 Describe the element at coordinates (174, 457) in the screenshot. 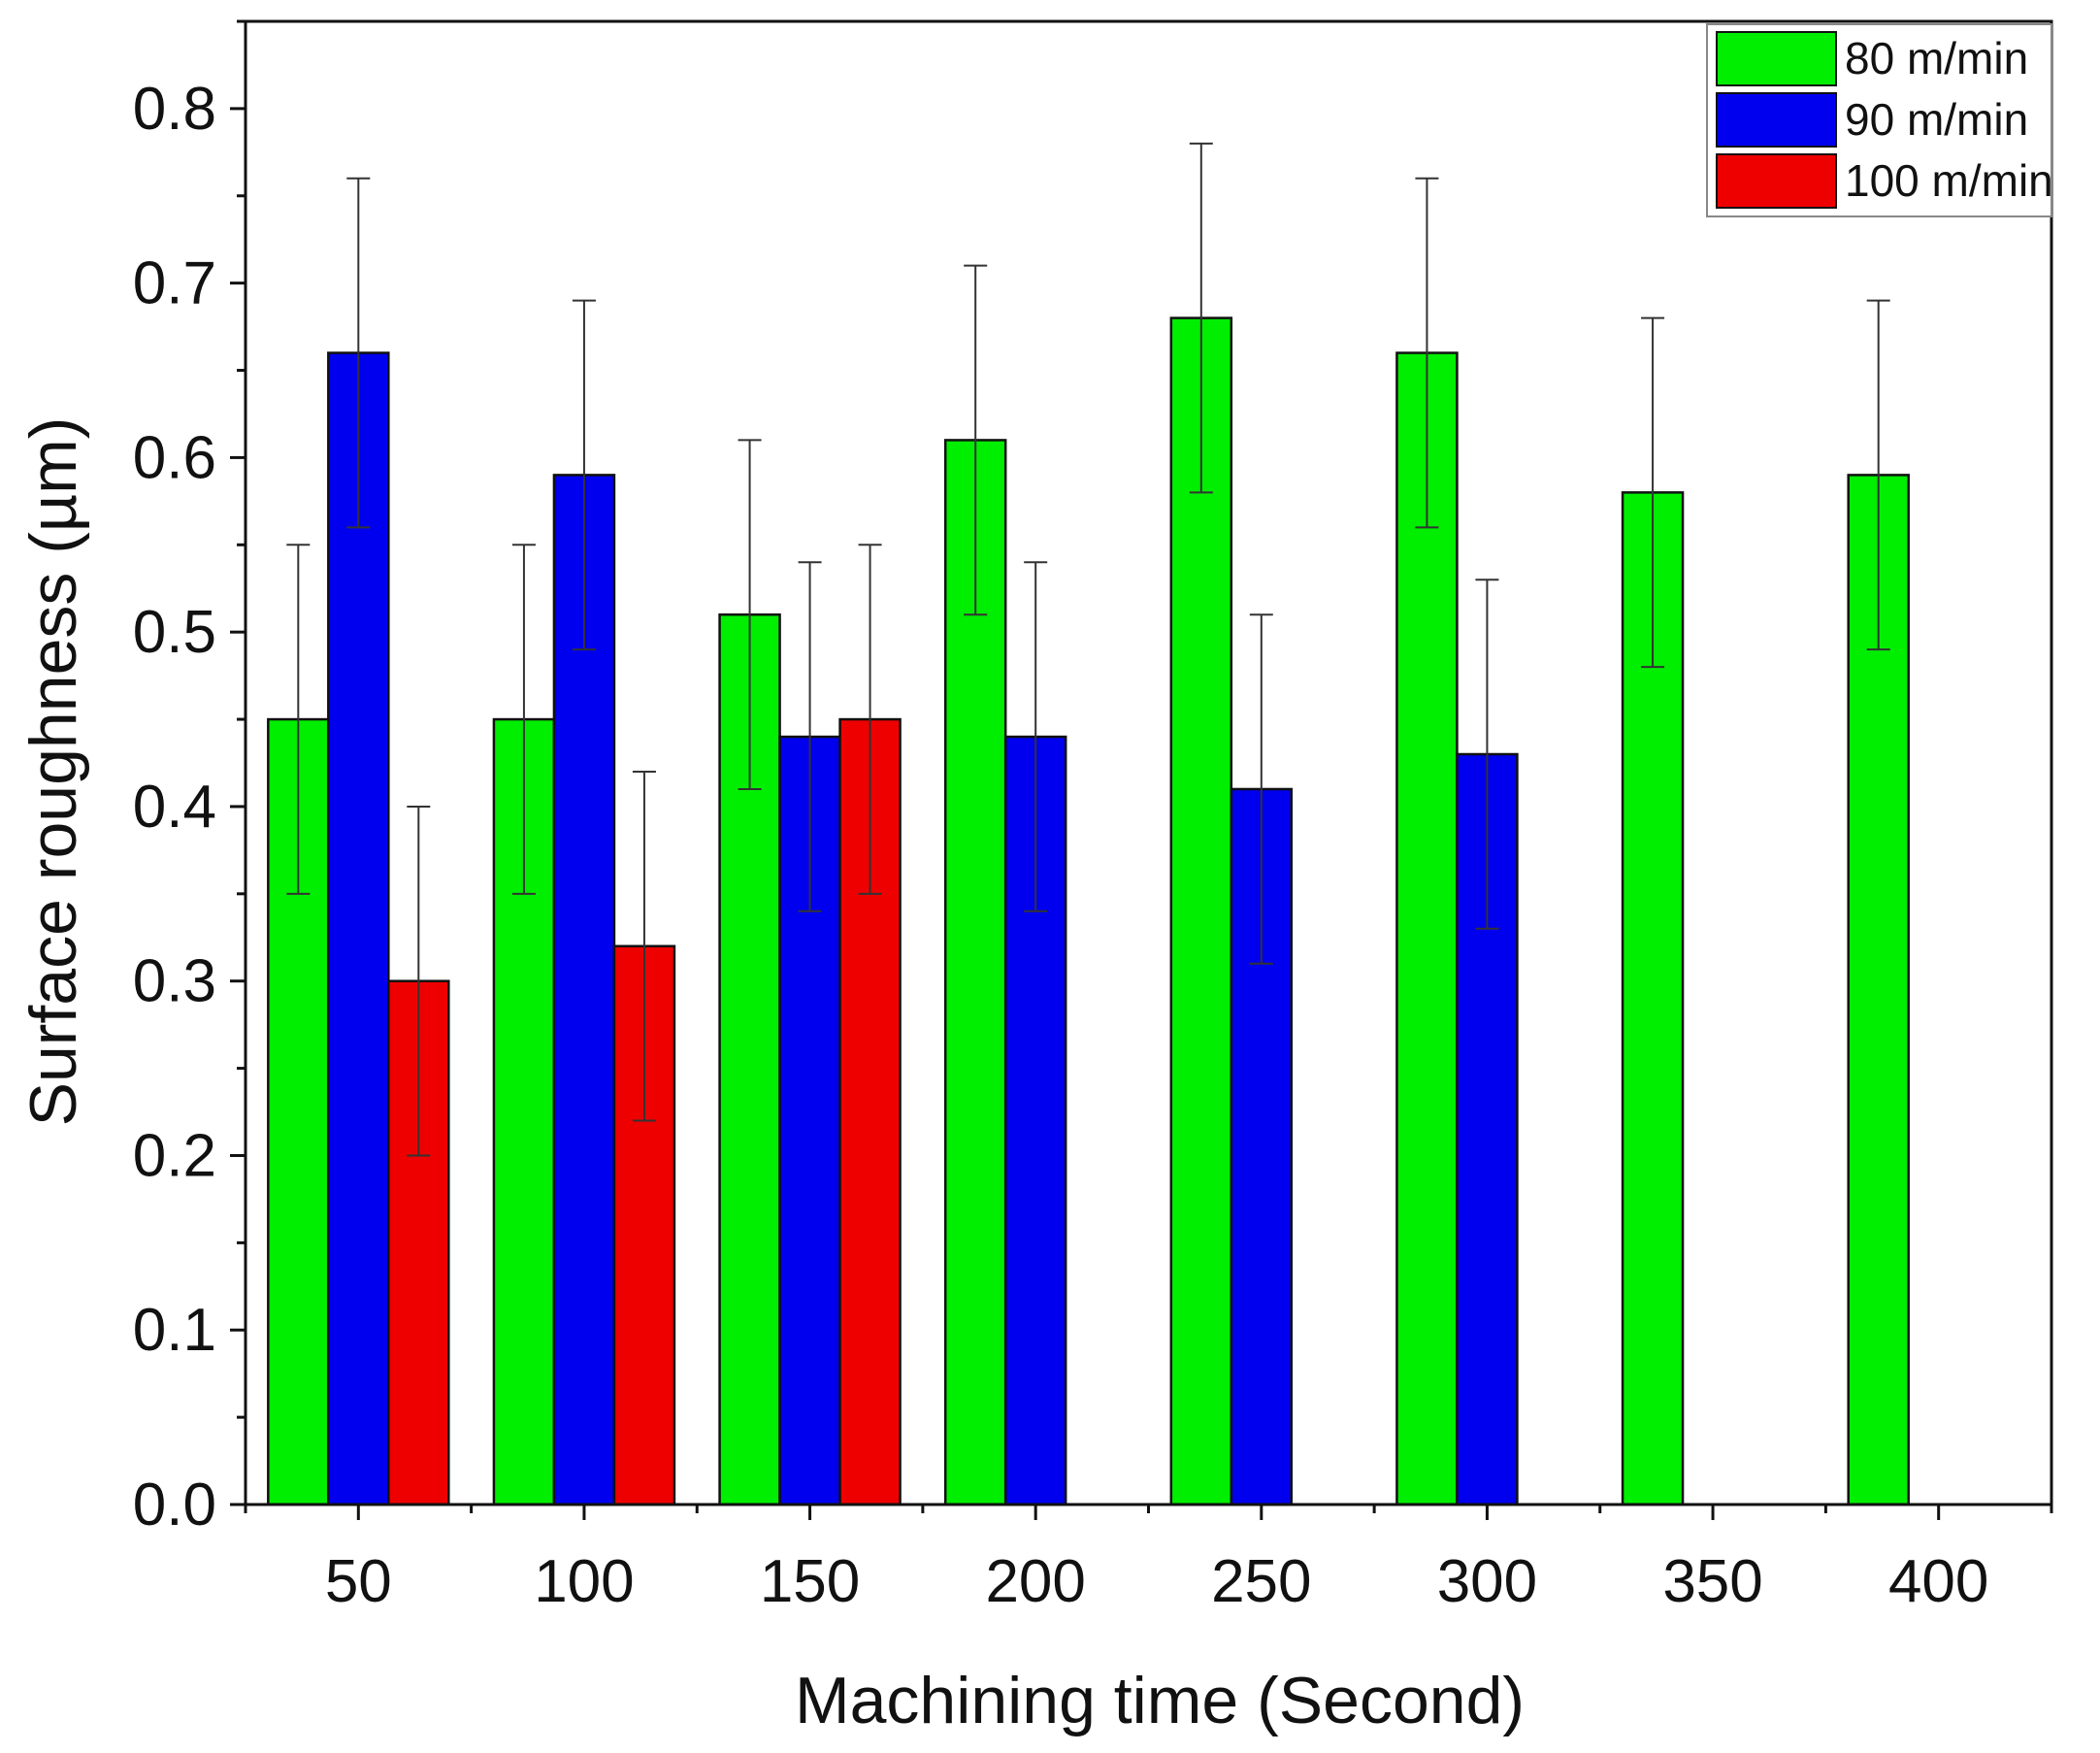

I see `y-tick-label: 0.6` at that location.